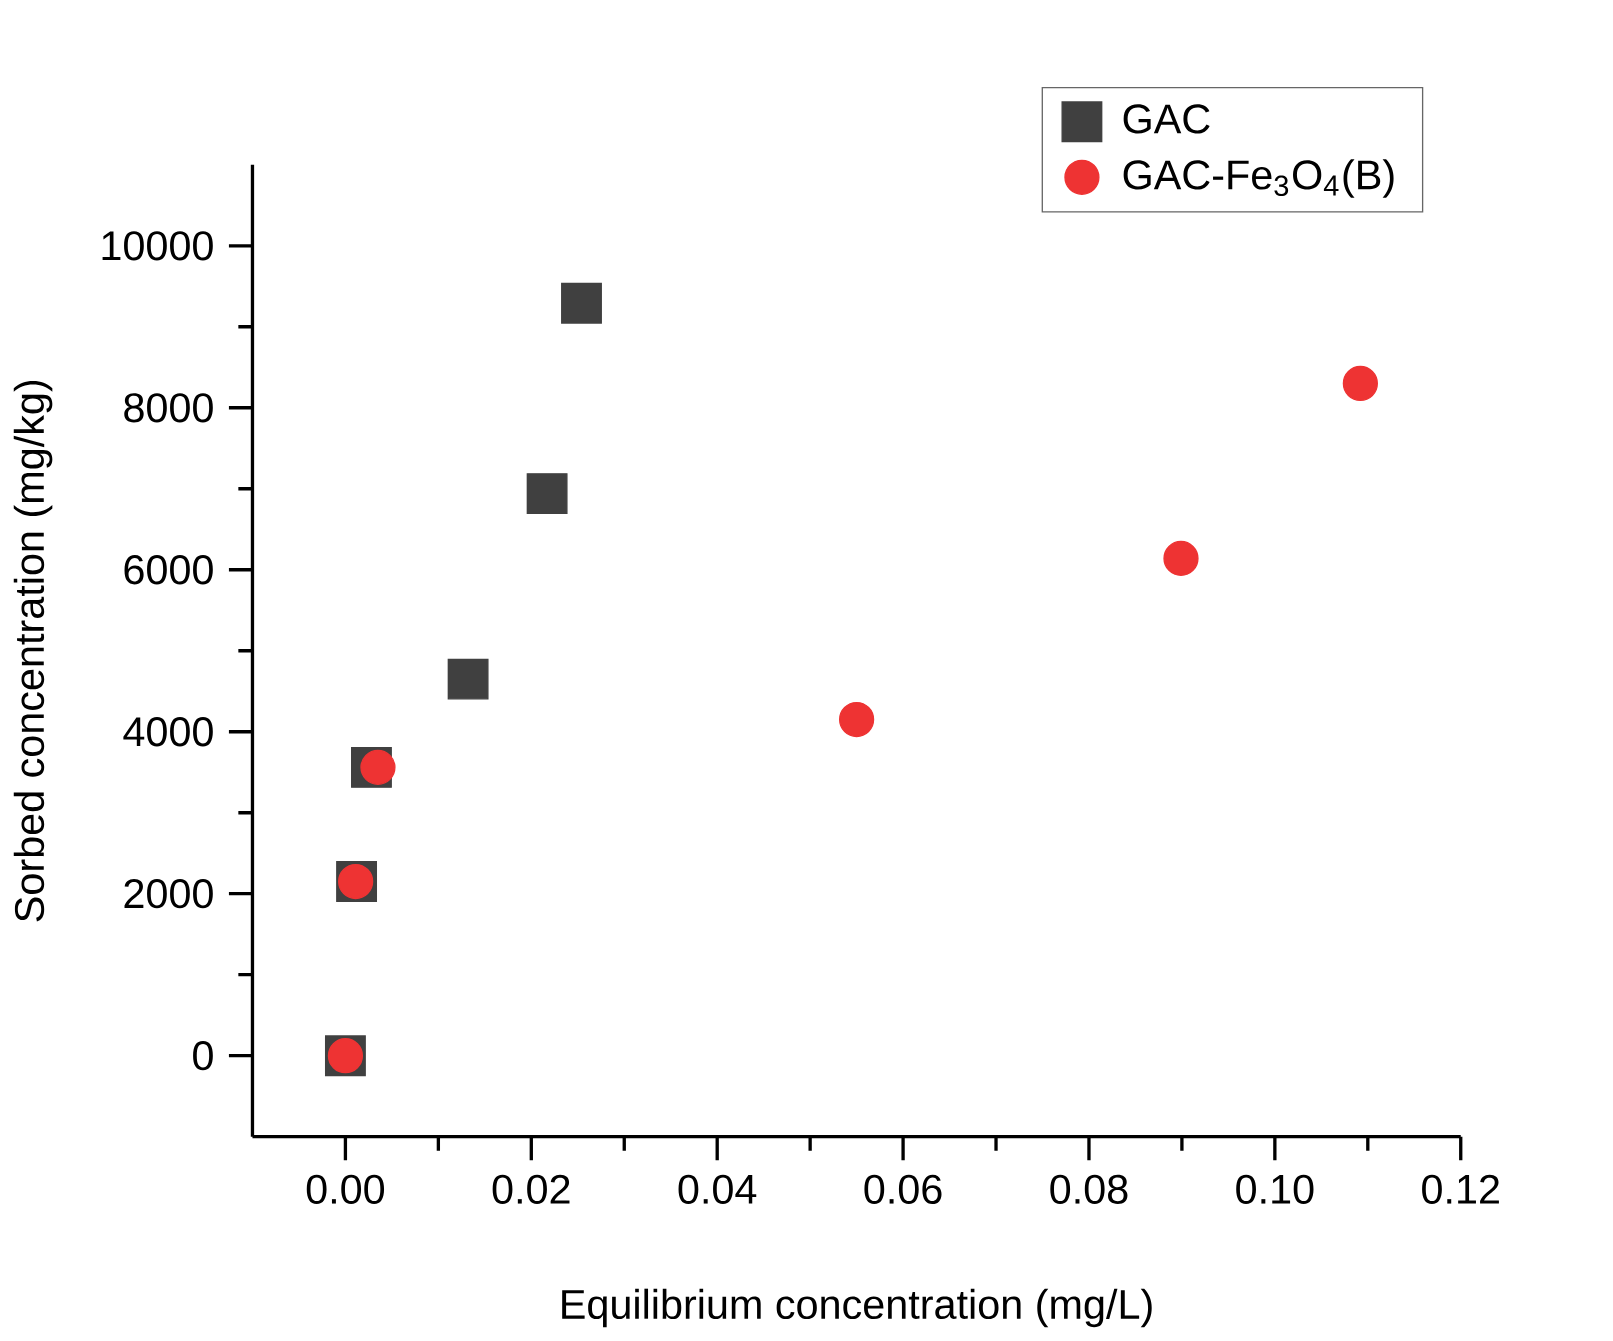  I want to click on legend-label: GAC-Fe$_{3}$O$_{4}$(B), so click(1258, 178).